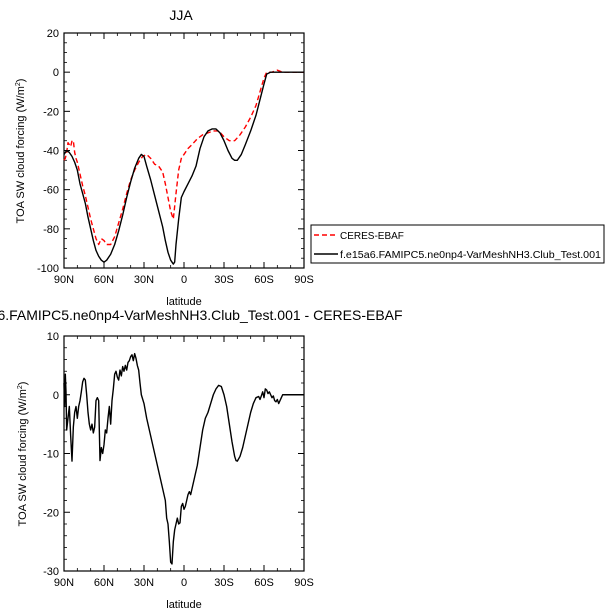 Image resolution: width=616 pixels, height=616 pixels. What do you see at coordinates (224, 280) in the screenshot?
I see `top-x-tick-label: 30S` at bounding box center [224, 280].